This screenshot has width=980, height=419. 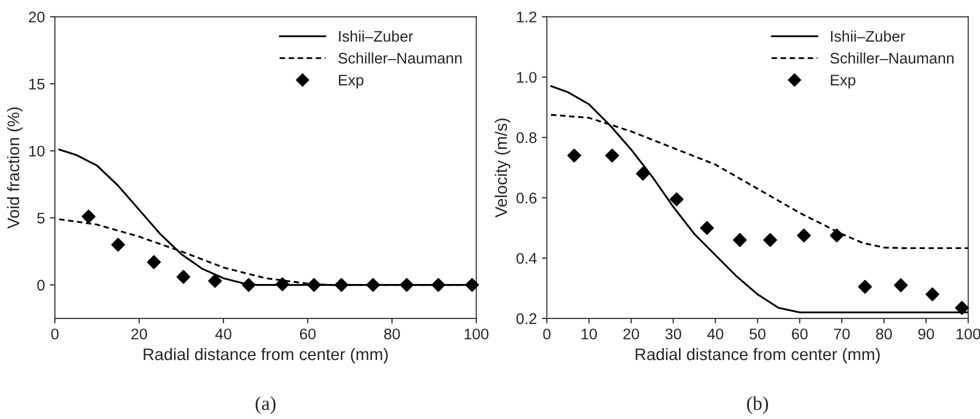 What do you see at coordinates (758, 334) in the screenshot?
I see `x-tick-label: 50` at bounding box center [758, 334].